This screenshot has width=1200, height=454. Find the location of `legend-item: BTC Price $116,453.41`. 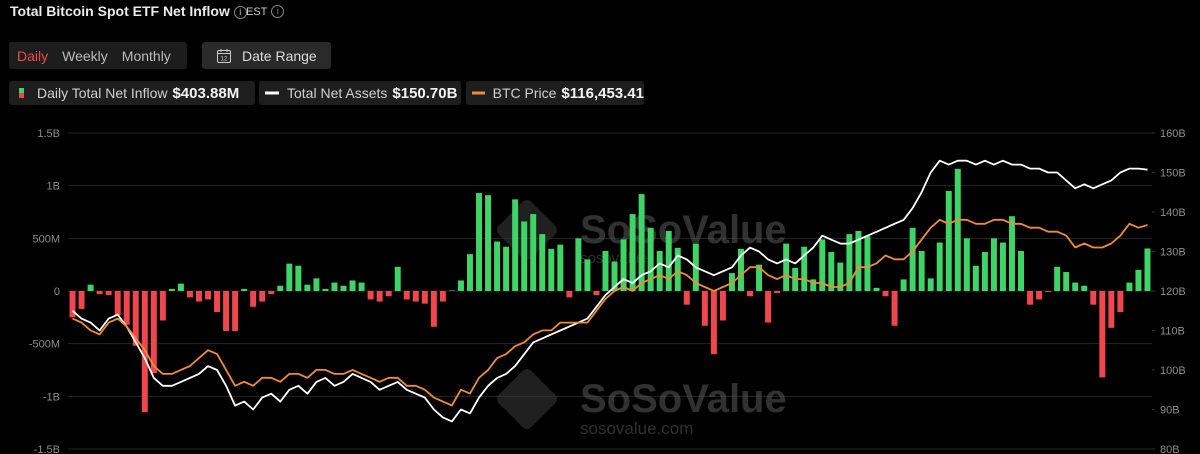

legend-item: BTC Price $116,453.41 is located at coordinates (555, 93).